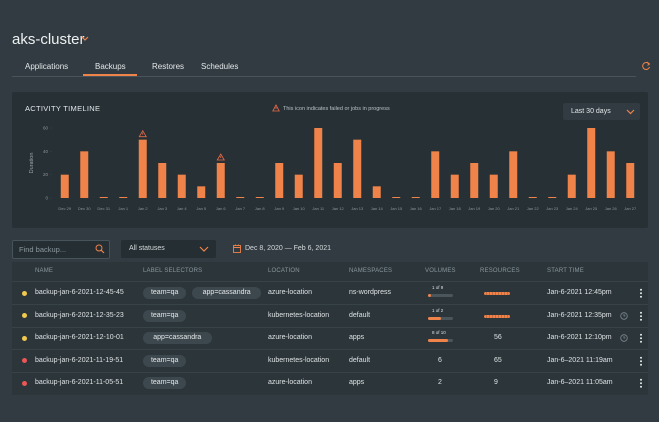 This screenshot has width=659, height=422. Describe the element at coordinates (48, 39) in the screenshot. I see `cluster-title: aks-cluster` at that location.